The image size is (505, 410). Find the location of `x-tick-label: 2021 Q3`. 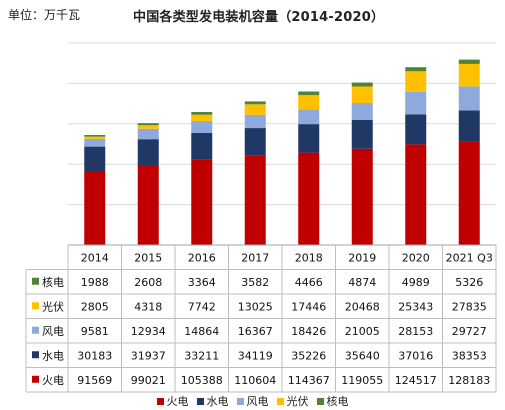

x-tick-label: 2021 Q3 is located at coordinates (469, 257).